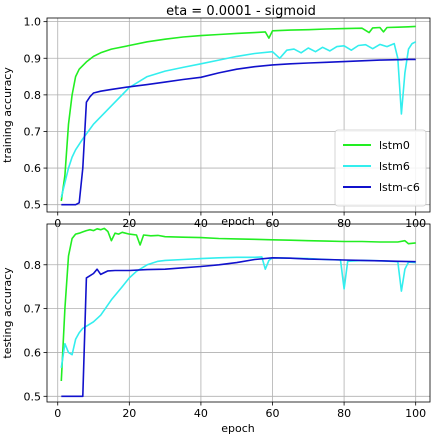 The height and width of the screenshot is (436, 436). I want to click on legend-label-lstm0: lstm0, so click(394, 145).